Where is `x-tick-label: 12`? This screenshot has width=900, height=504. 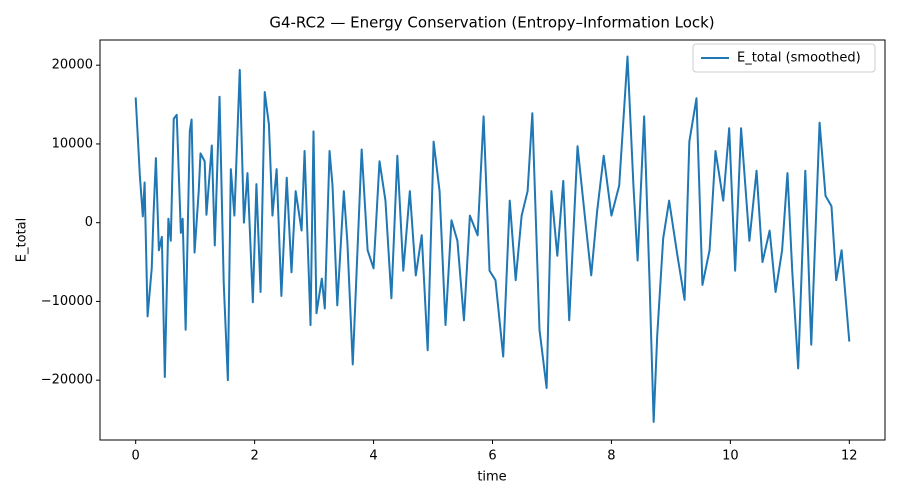
x-tick-label: 12 is located at coordinates (849, 456).